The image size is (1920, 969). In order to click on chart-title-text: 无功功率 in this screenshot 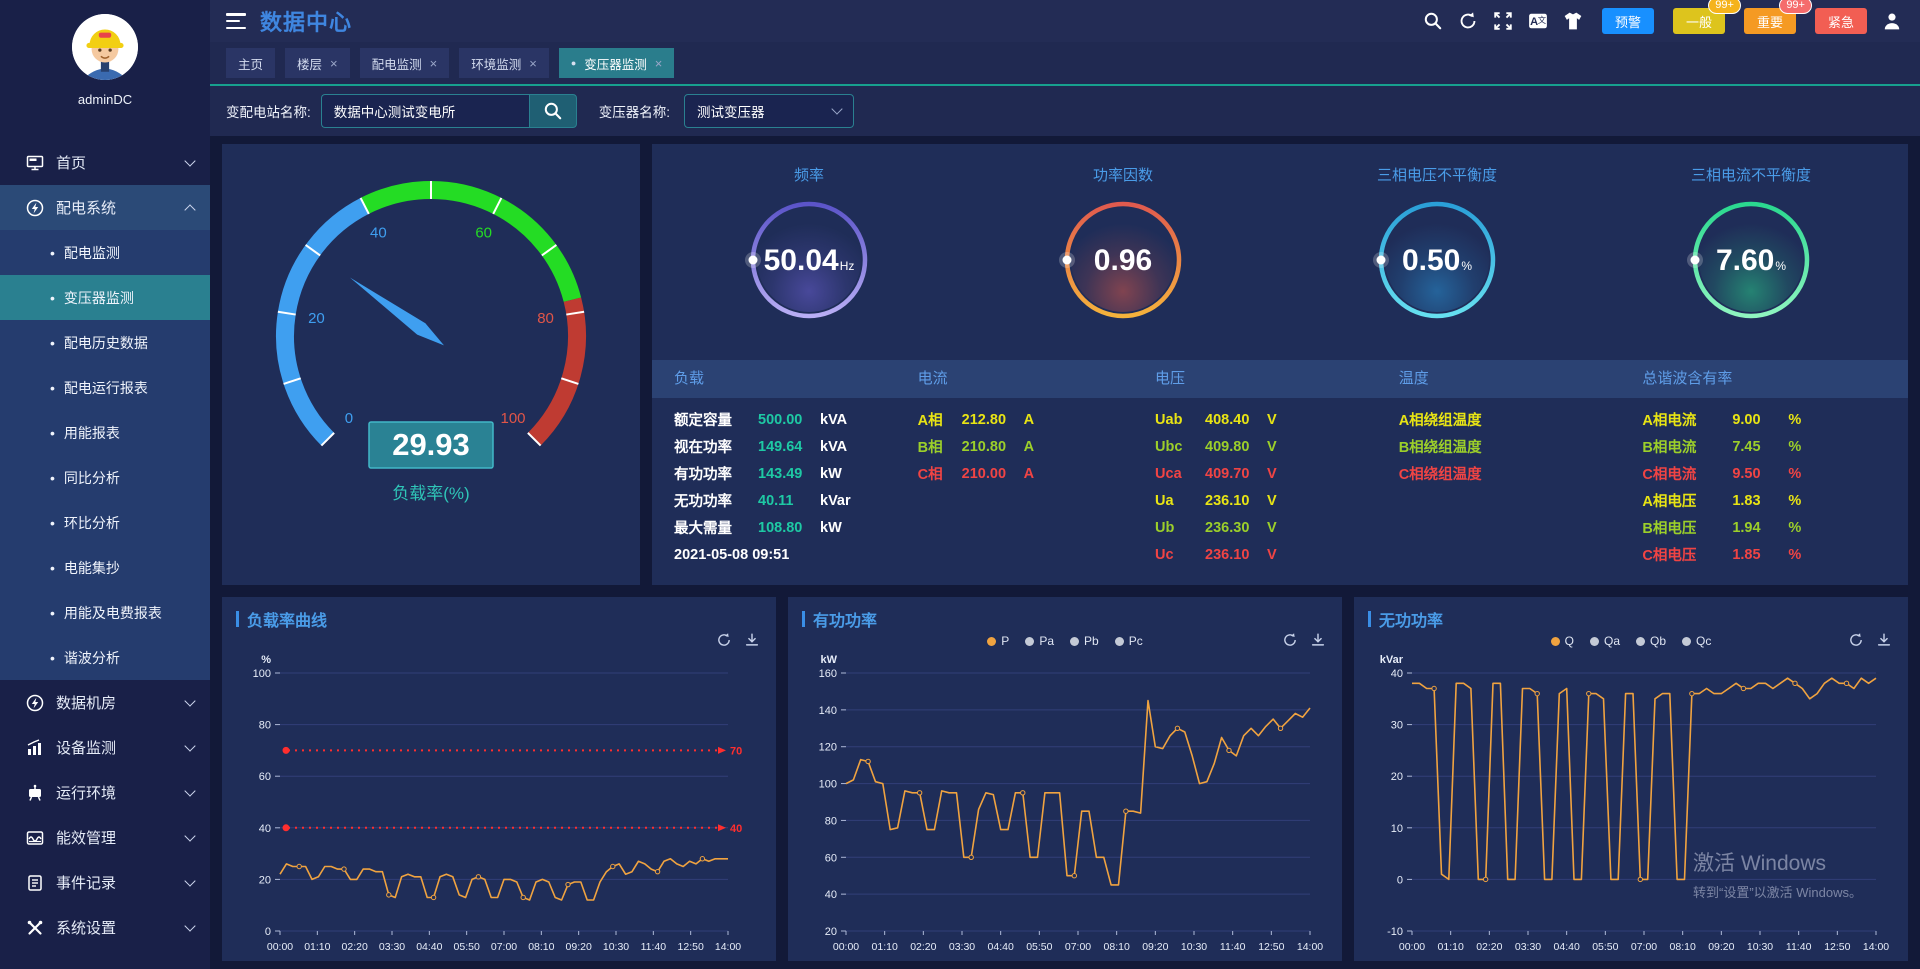, I will do `click(1411, 621)`.